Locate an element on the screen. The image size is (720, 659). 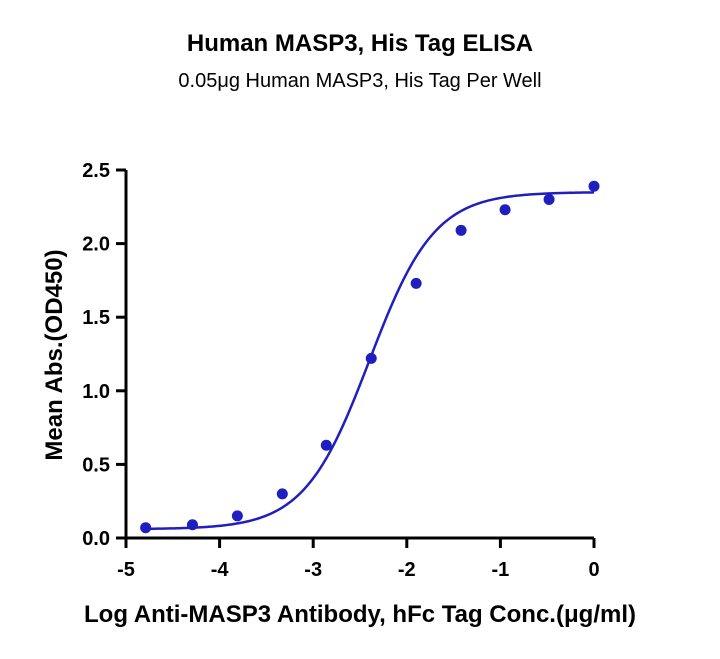
x-tick-label: -4 is located at coordinates (220, 570).